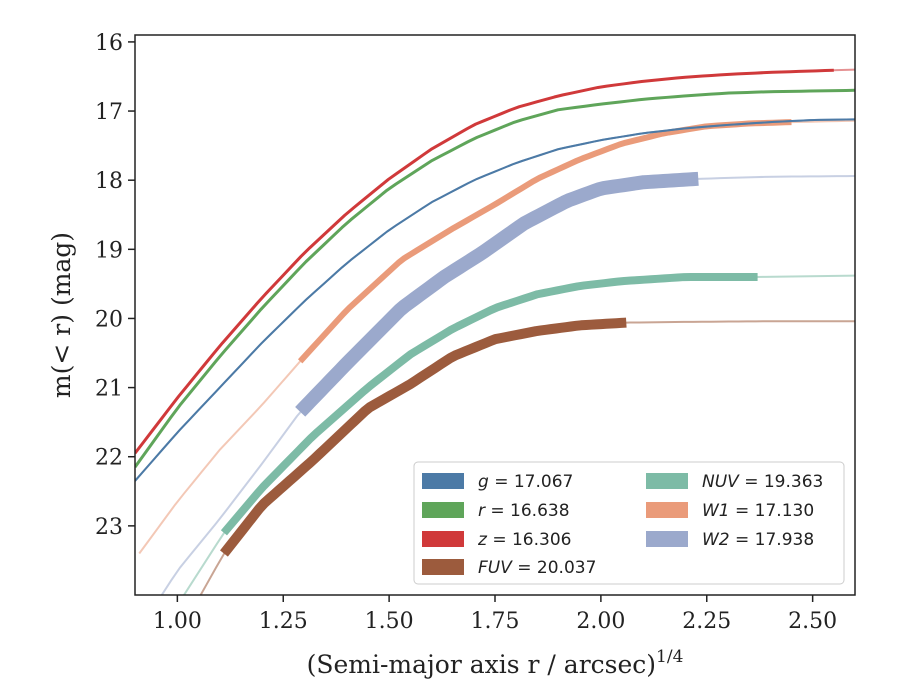  What do you see at coordinates (109, 43) in the screenshot?
I see `y-tick-label: 16` at bounding box center [109, 43].